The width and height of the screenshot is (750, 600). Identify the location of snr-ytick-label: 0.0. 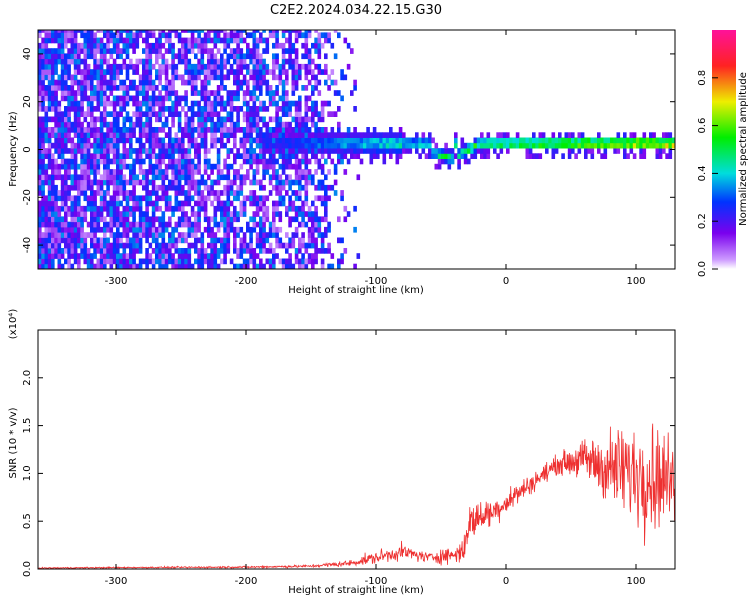
(27, 569).